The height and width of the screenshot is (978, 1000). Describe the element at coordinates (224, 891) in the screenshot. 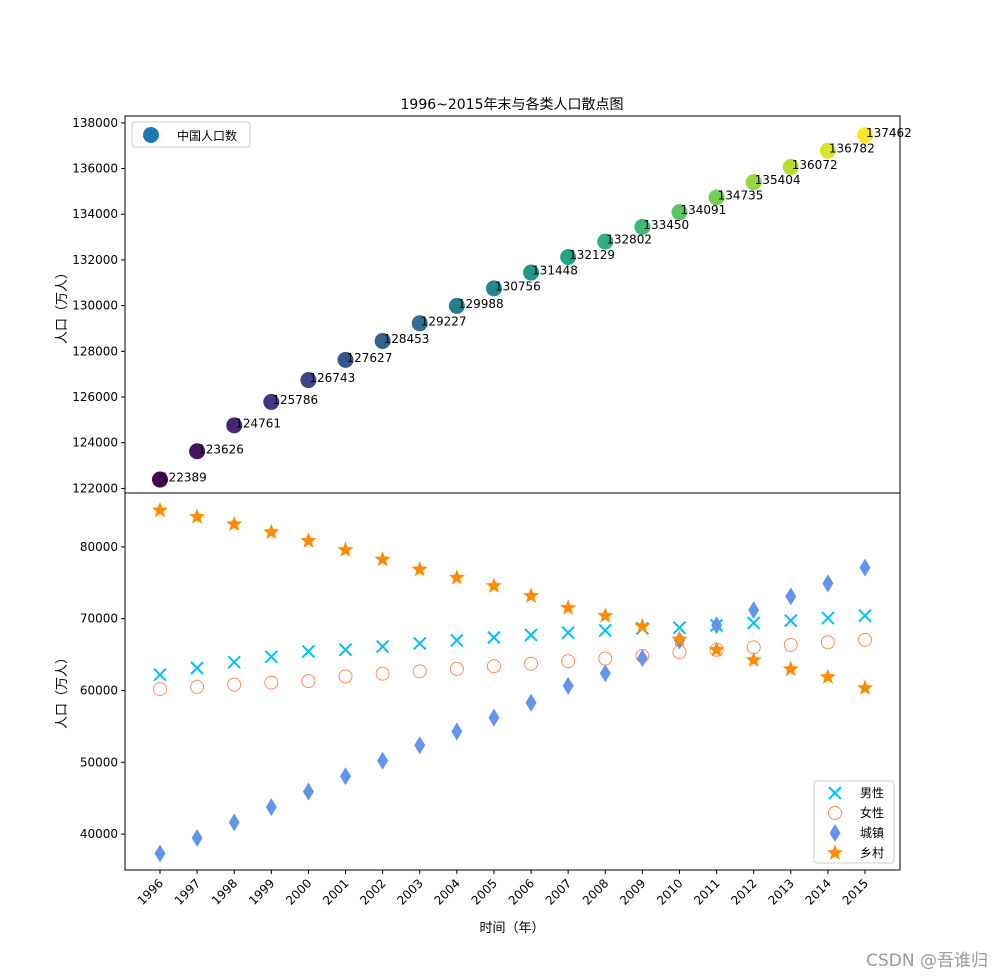

I see `bottom-x-tick-label: 1998` at that location.